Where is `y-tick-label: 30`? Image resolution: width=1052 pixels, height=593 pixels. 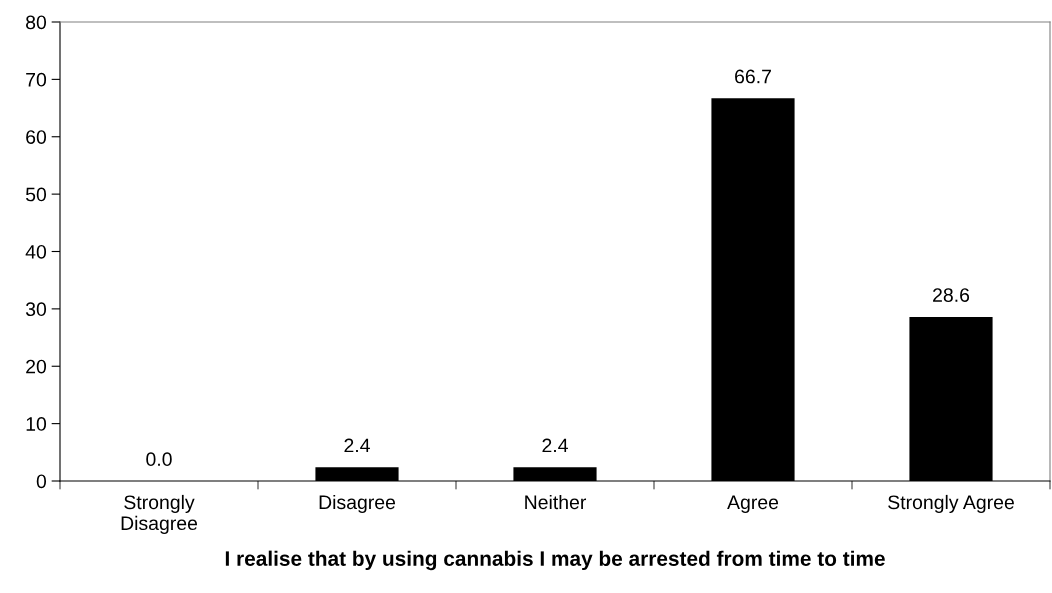 y-tick-label: 30 is located at coordinates (36, 309).